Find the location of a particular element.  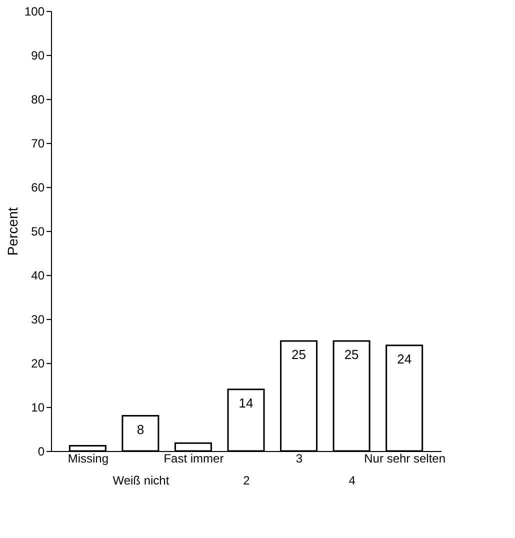

y-tick-label: 20 is located at coordinates (38, 363).